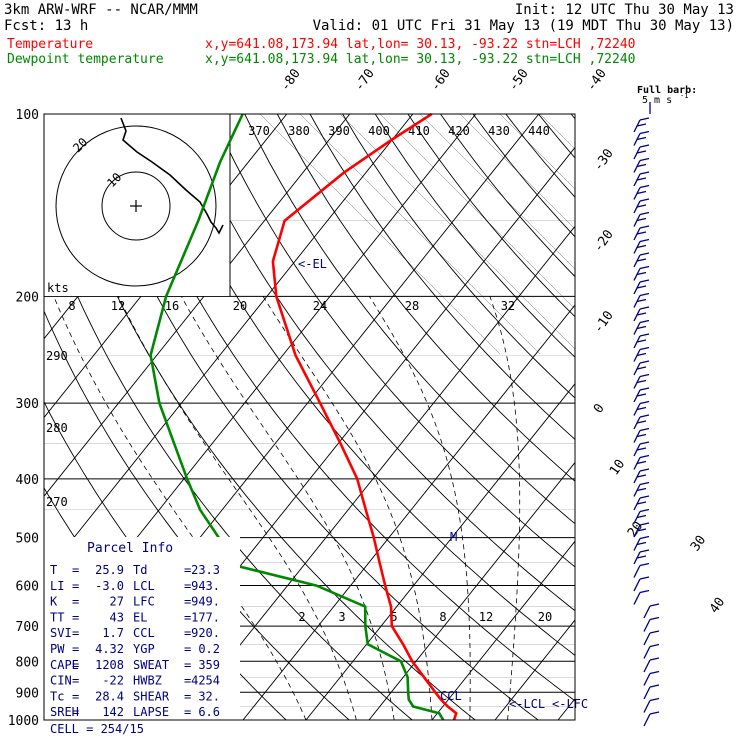 The image size is (740, 740). I want to click on pressure-tick-label: 800, so click(27, 662).